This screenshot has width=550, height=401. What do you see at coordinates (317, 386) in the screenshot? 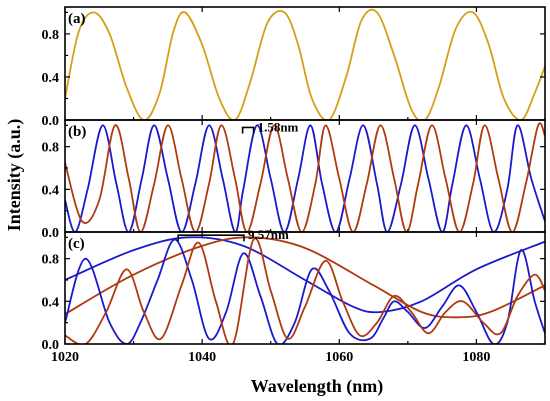
I see `x-axis-title: Wavelength (nm)` at bounding box center [317, 386].